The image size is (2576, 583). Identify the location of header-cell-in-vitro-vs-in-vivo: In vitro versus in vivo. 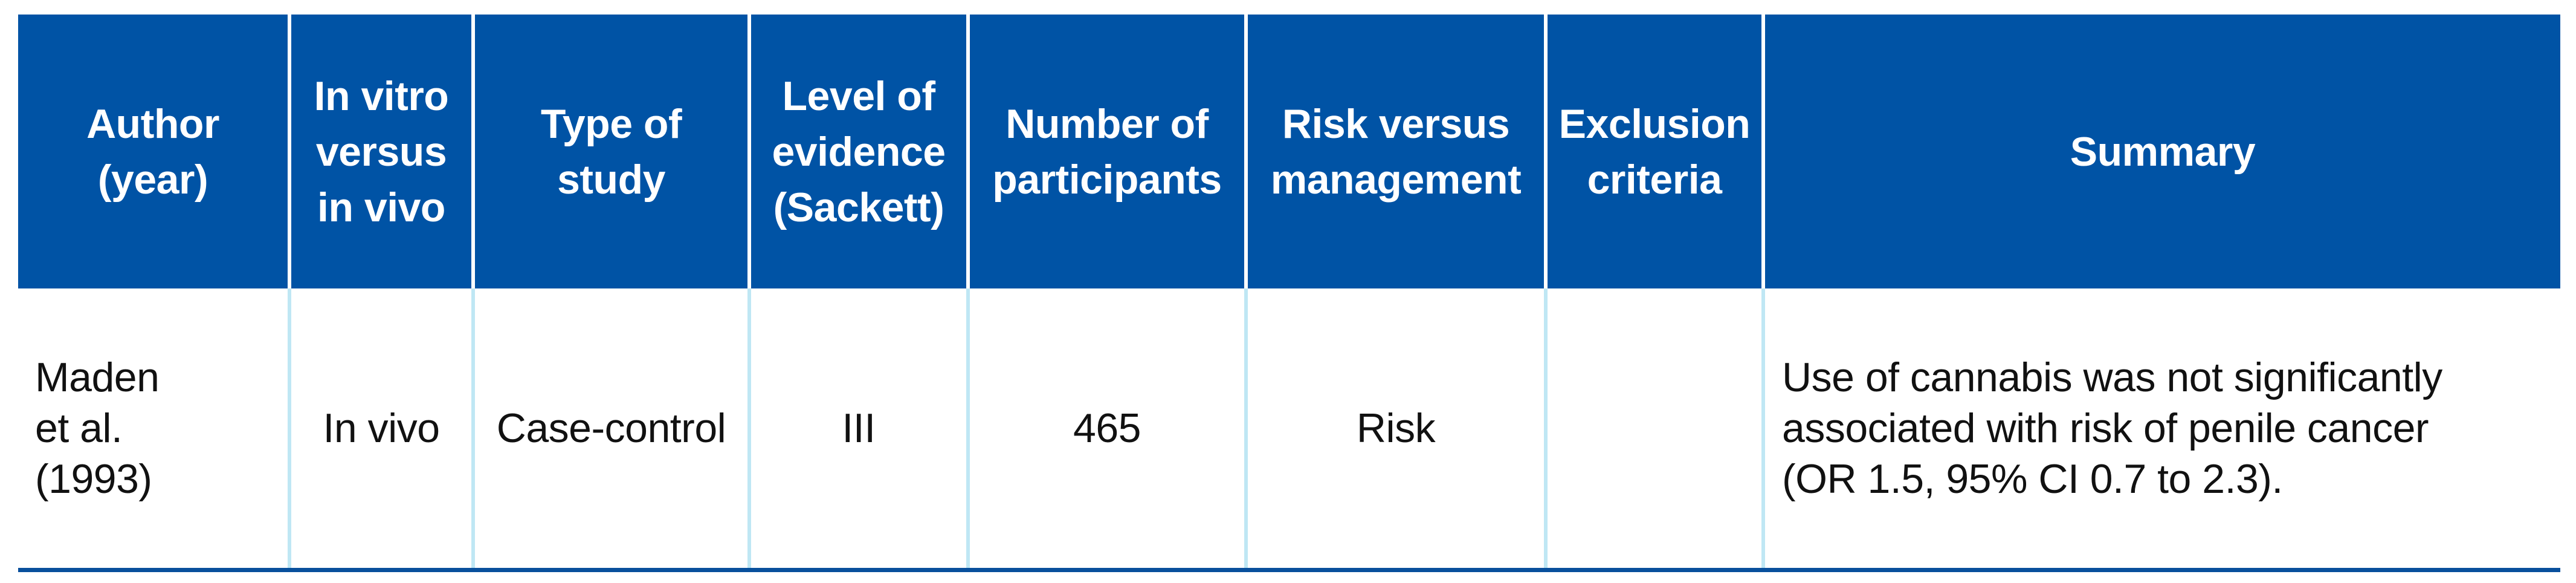
(383, 151).